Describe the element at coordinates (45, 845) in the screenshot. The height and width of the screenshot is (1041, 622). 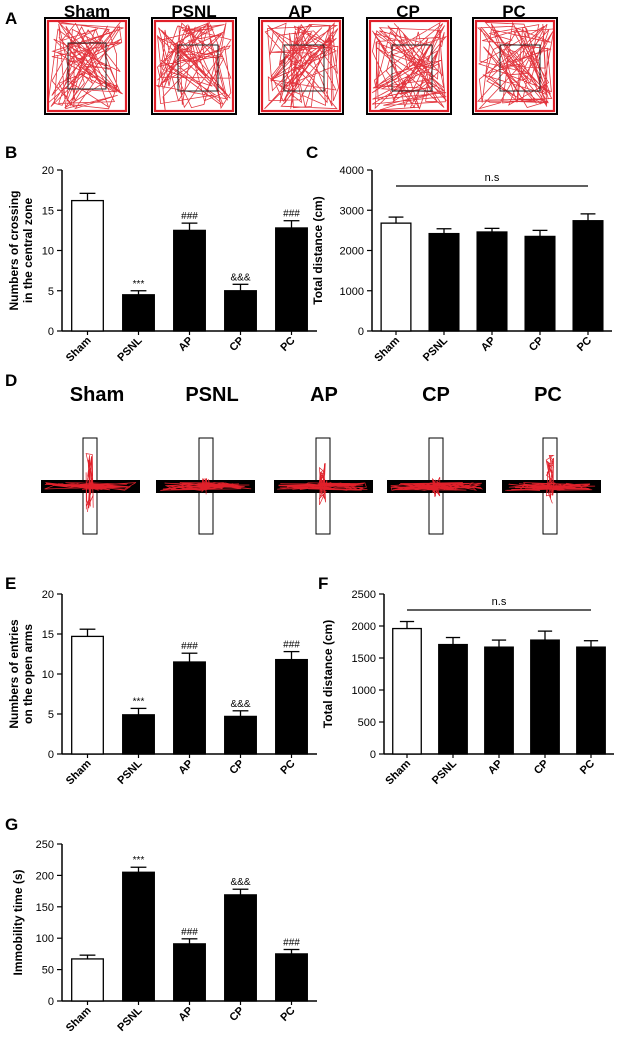
I see `y-tick-label: 250` at that location.